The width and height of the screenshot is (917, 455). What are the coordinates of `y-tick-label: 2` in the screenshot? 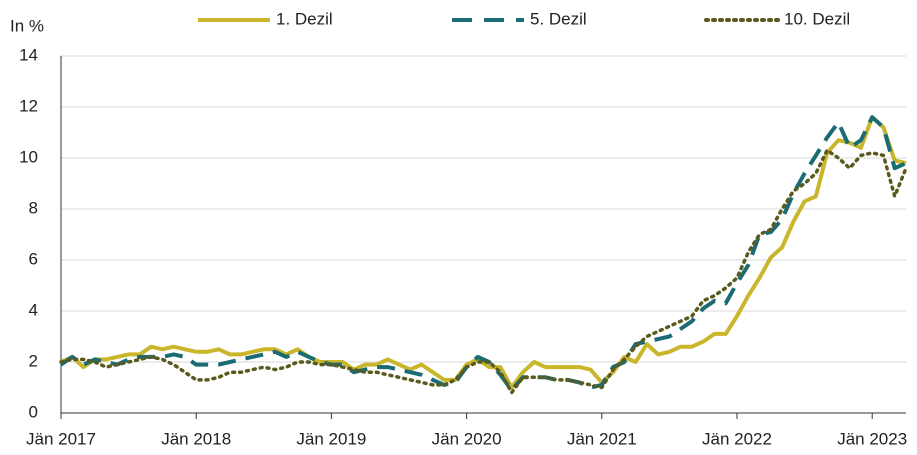 It's located at (33, 360).